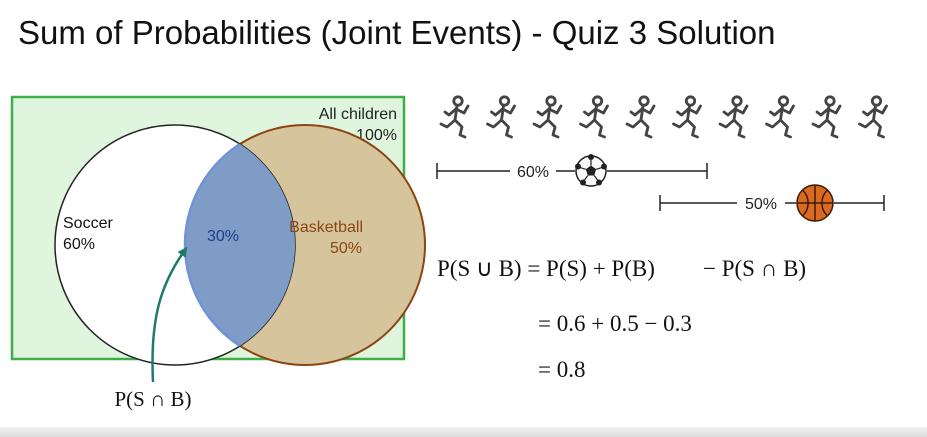 Image resolution: width=927 pixels, height=437 pixels. Describe the element at coordinates (591, 170) in the screenshot. I see `soccer-ball-icon` at that location.